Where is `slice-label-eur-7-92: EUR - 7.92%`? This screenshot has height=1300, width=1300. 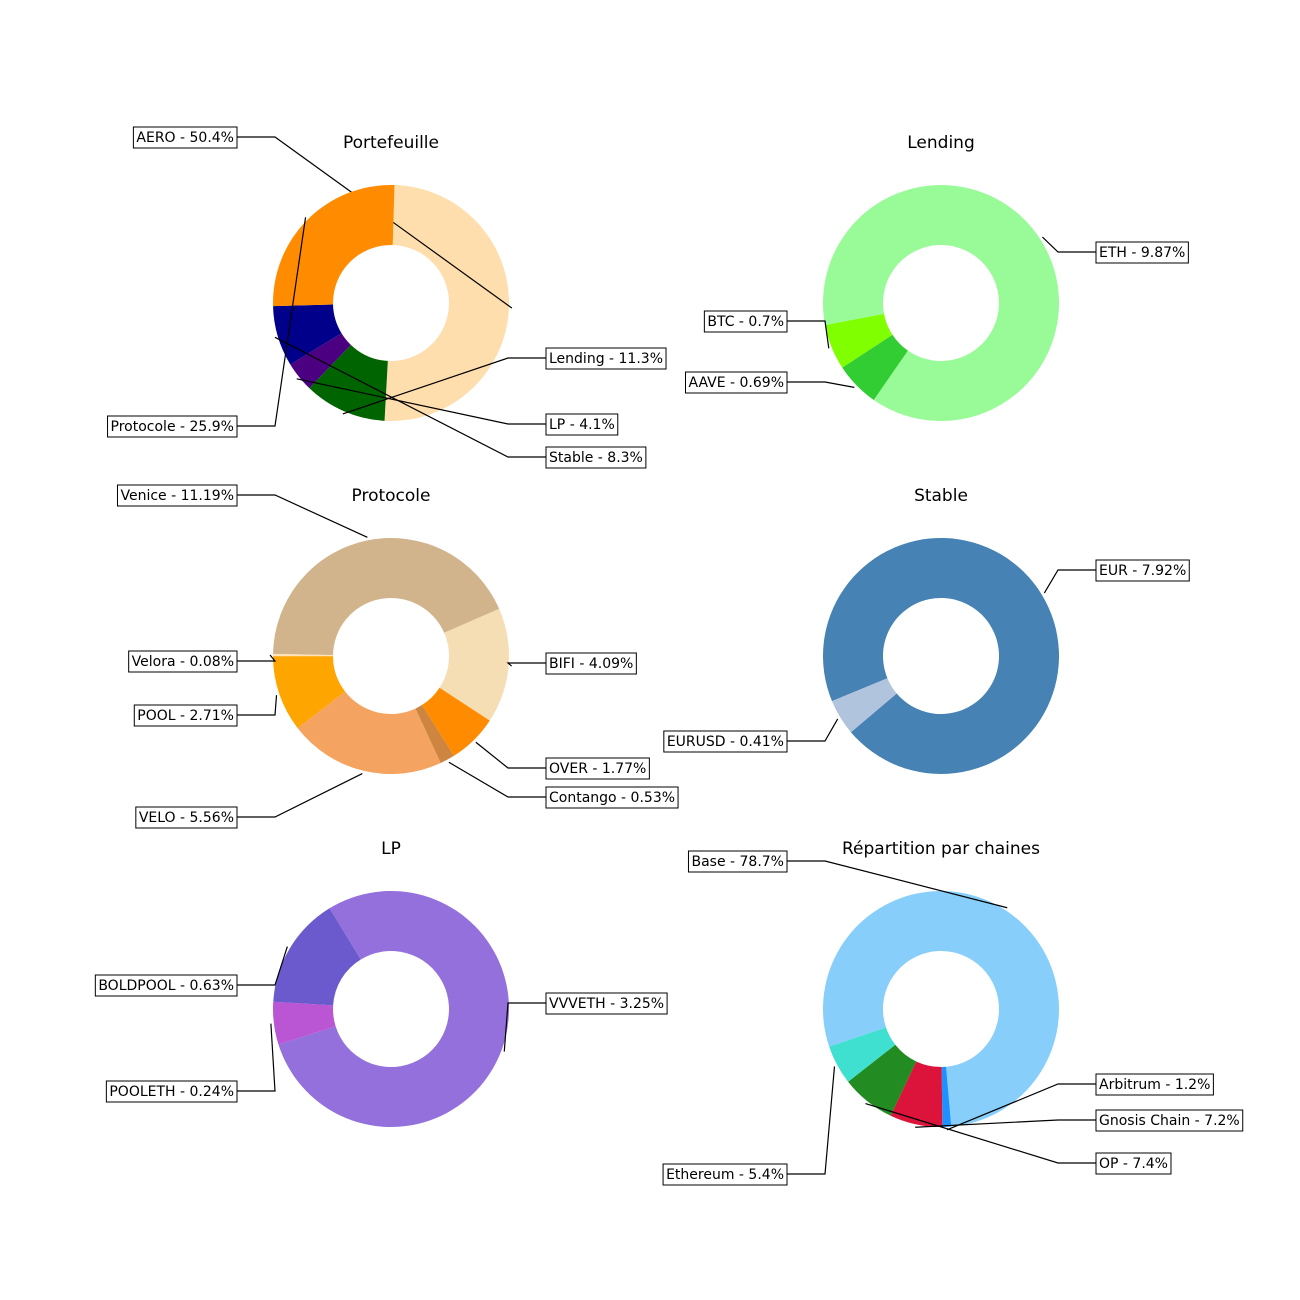 slice-label-eur-7-92: EUR - 7.92% is located at coordinates (1142, 571).